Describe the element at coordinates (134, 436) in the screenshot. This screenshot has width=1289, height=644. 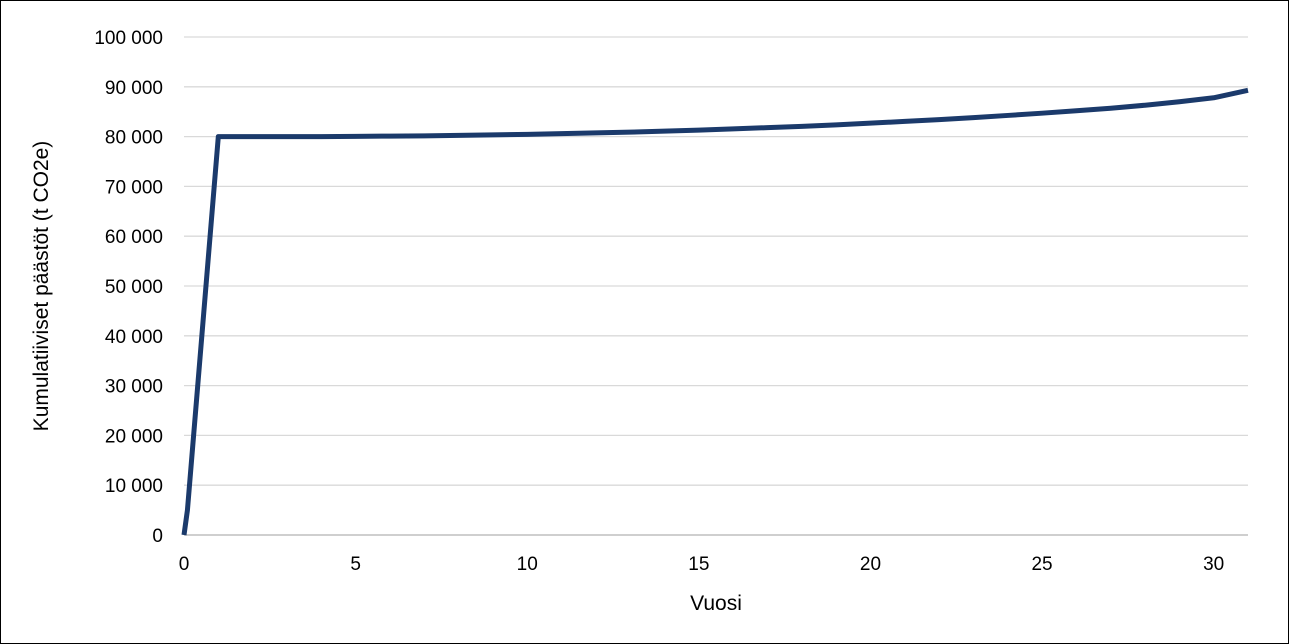
I see `y-tick-label: 20 000` at that location.